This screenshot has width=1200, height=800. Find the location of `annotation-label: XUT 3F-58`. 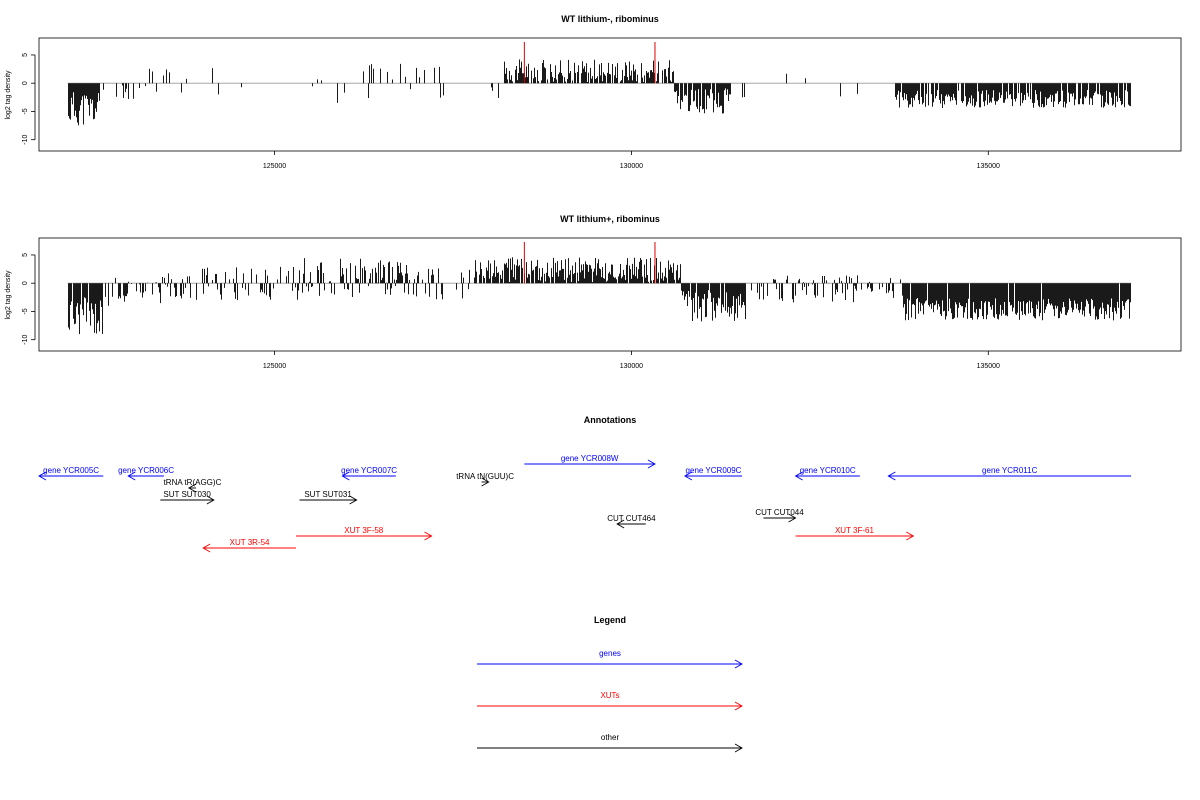

annotation-label: XUT 3F-58 is located at coordinates (364, 530).